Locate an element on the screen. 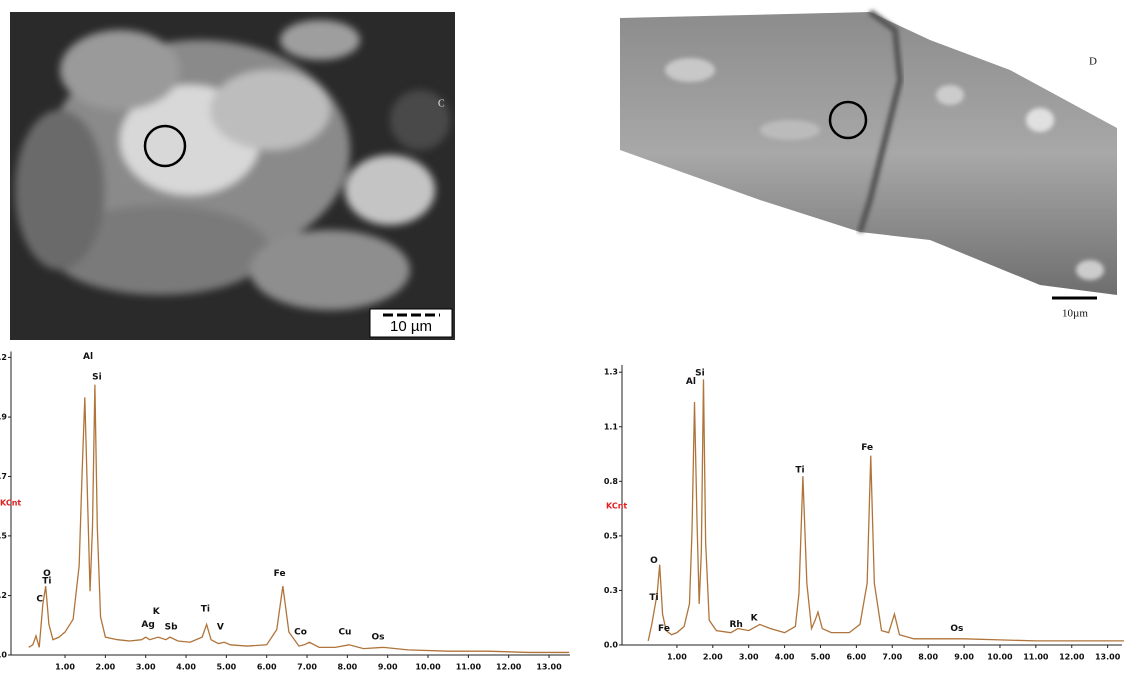 The height and width of the screenshot is (675, 1124). y-tick-label: 0.8 is located at coordinates (611, 481).